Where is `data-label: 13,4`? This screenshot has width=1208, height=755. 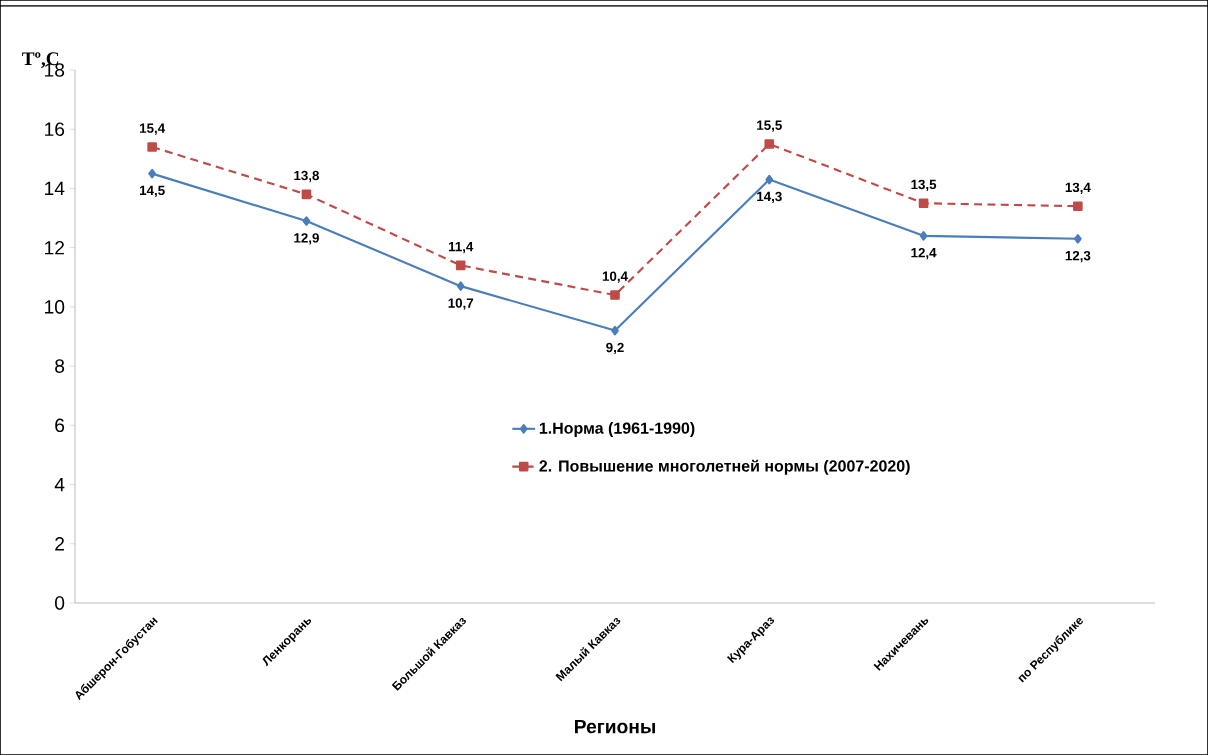 data-label: 13,4 is located at coordinates (1078, 188).